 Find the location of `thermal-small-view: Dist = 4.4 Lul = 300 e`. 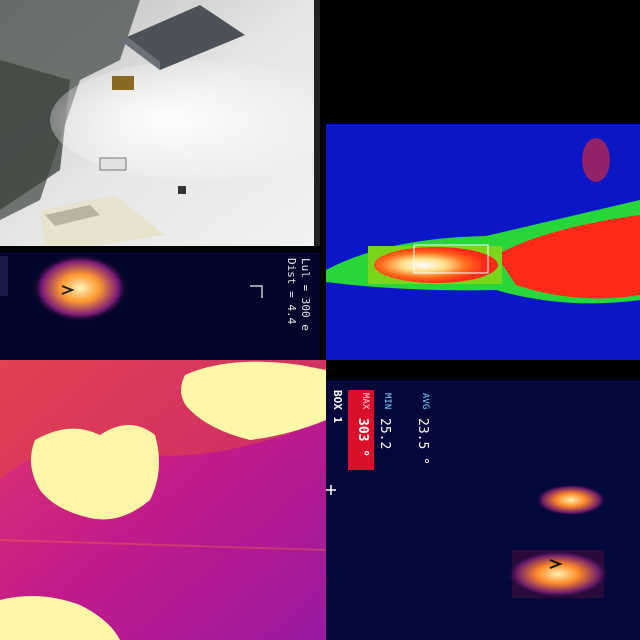

thermal-small-view: Dist = 4.4 Lul = 300 e is located at coordinates (160, 306).